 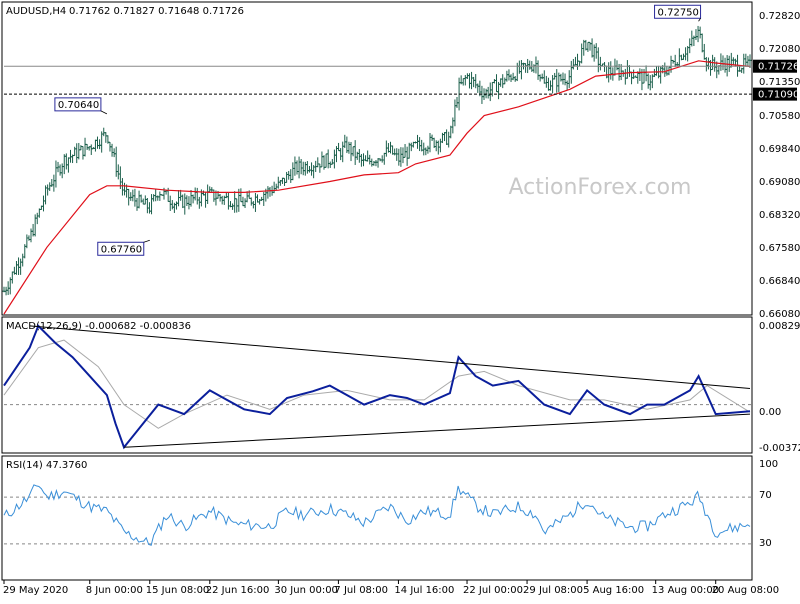 I want to click on support-price-text: 0.71090, so click(x=778, y=95).